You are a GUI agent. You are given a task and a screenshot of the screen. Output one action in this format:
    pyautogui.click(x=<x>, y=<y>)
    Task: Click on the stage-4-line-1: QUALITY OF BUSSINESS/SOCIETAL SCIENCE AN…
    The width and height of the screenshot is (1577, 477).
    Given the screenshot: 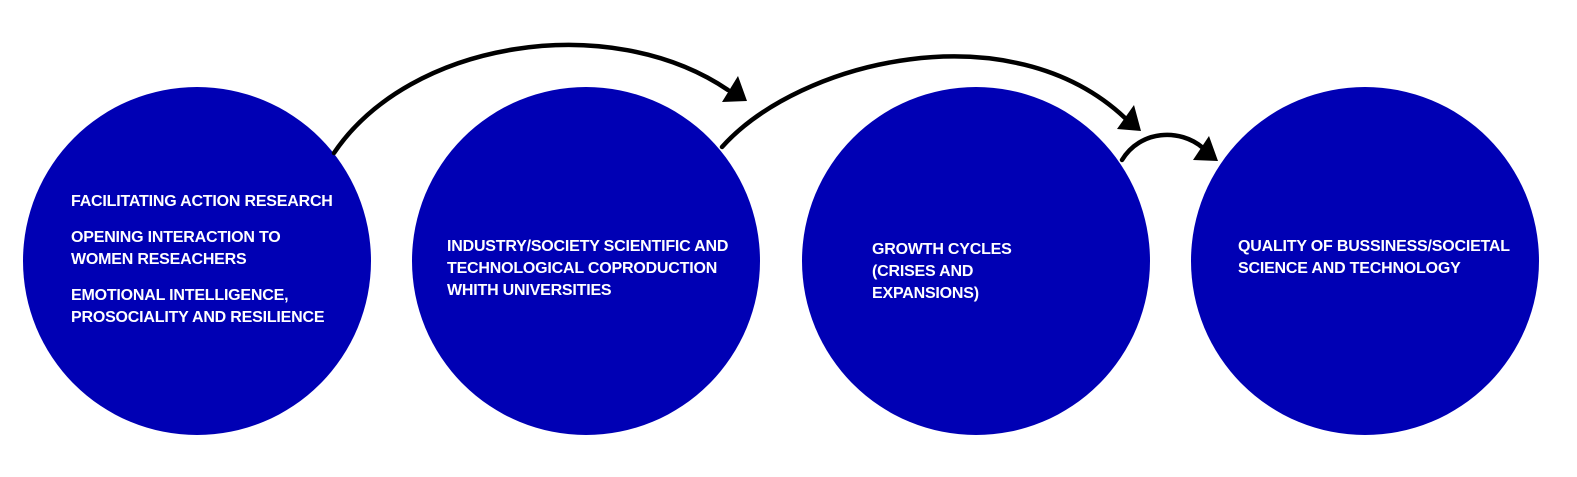 What is the action you would take?
    pyautogui.click(x=1374, y=257)
    